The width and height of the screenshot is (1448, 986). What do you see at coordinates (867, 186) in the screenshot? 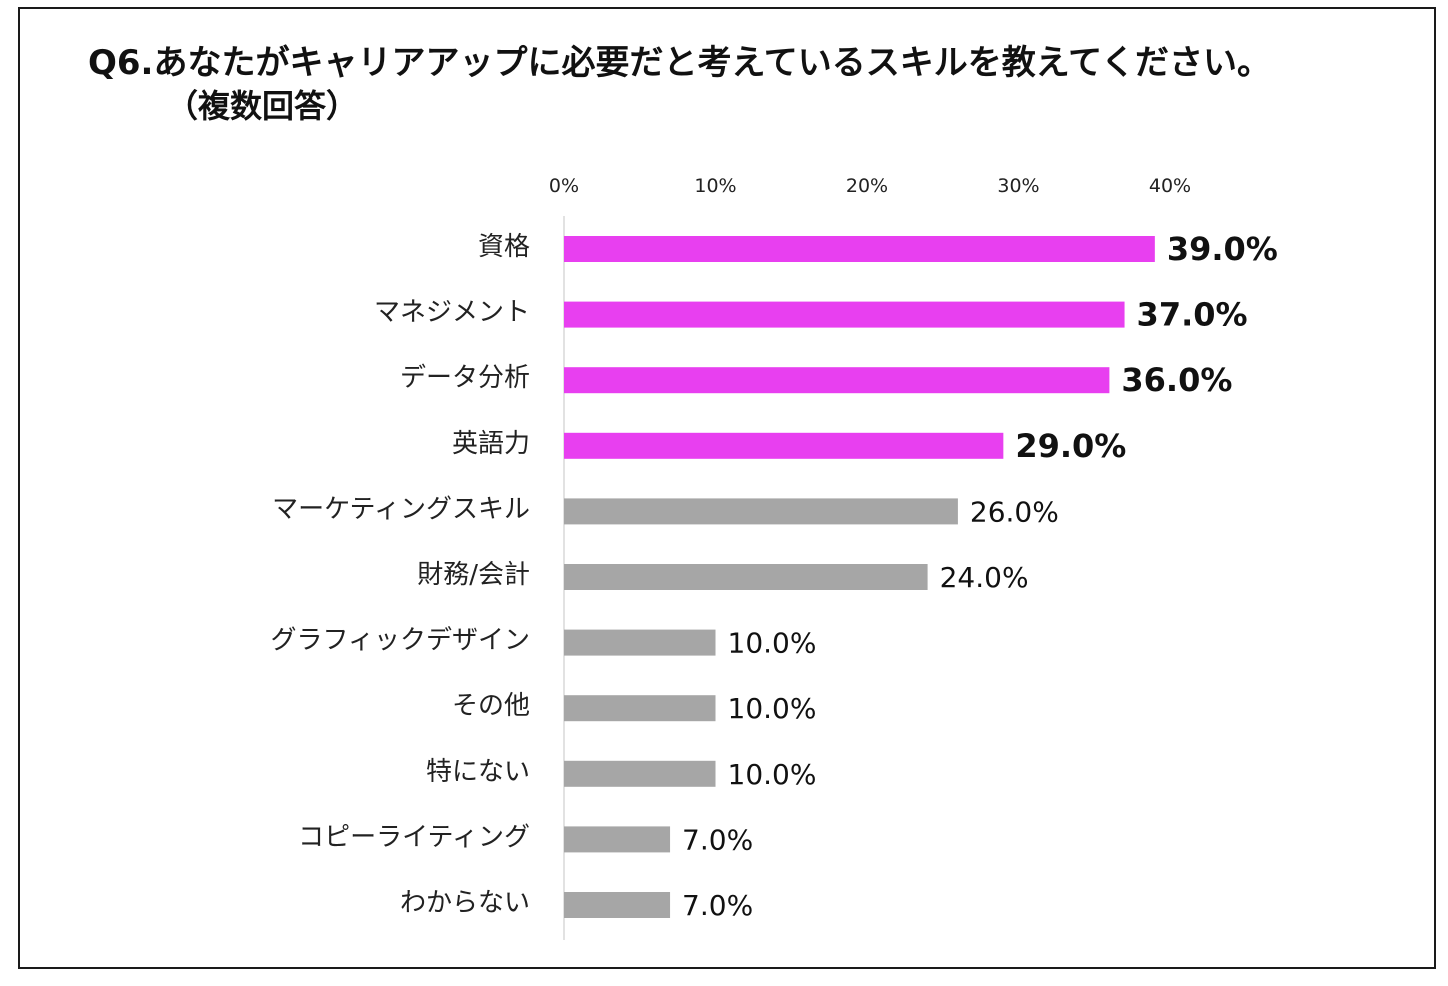
I see `x-tick-label: 20%` at bounding box center [867, 186].